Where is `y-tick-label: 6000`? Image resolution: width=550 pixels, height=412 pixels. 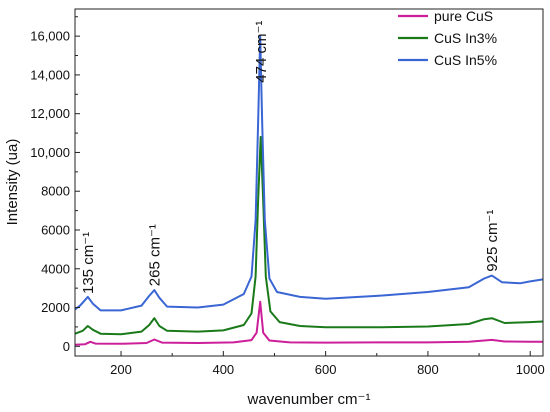 y-tick-label: 6000 is located at coordinates (55, 229).